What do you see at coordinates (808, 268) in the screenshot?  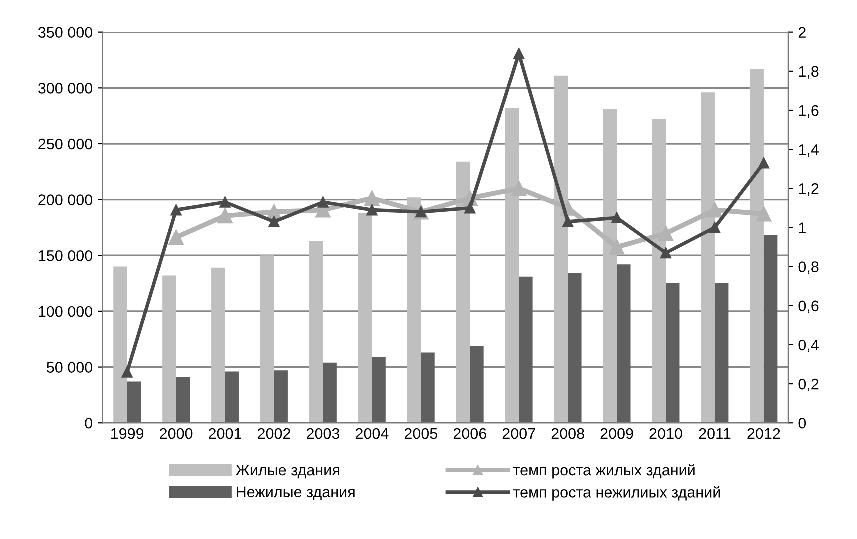 I see `y2-tick-label: 0,8` at bounding box center [808, 268].